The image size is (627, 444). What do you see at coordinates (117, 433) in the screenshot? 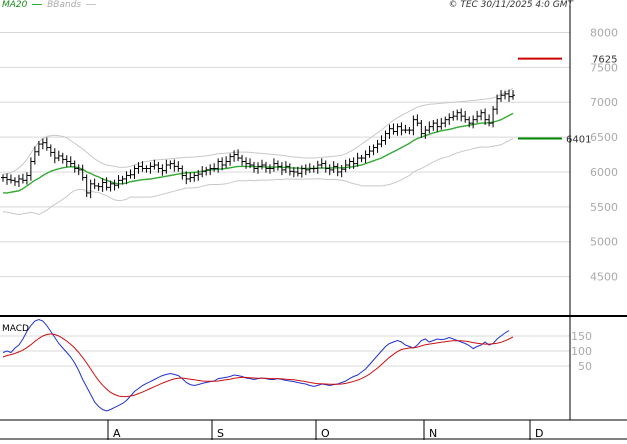
I see `month-label: A` at bounding box center [117, 433].